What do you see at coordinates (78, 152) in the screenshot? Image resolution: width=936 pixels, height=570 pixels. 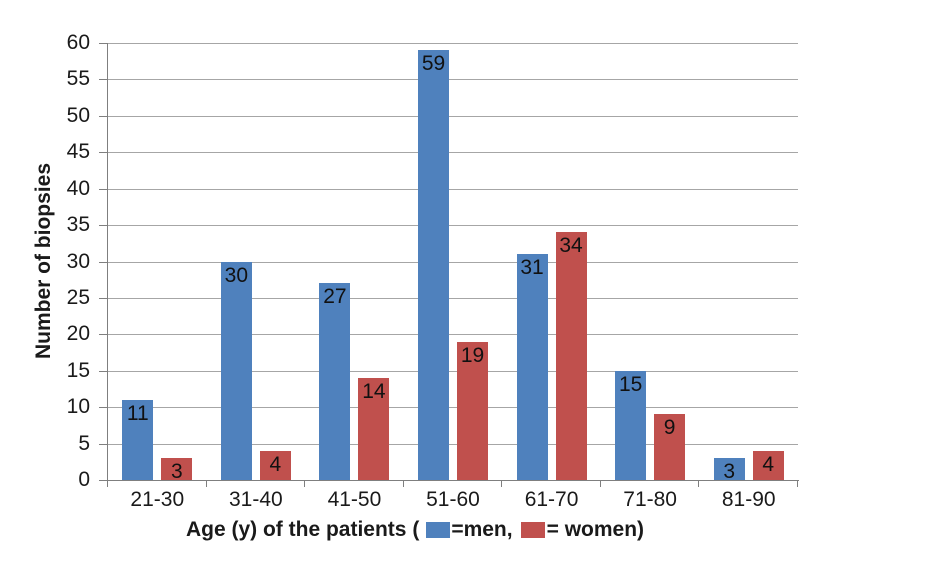 I see `y-tick-label-45: 45` at bounding box center [78, 152].